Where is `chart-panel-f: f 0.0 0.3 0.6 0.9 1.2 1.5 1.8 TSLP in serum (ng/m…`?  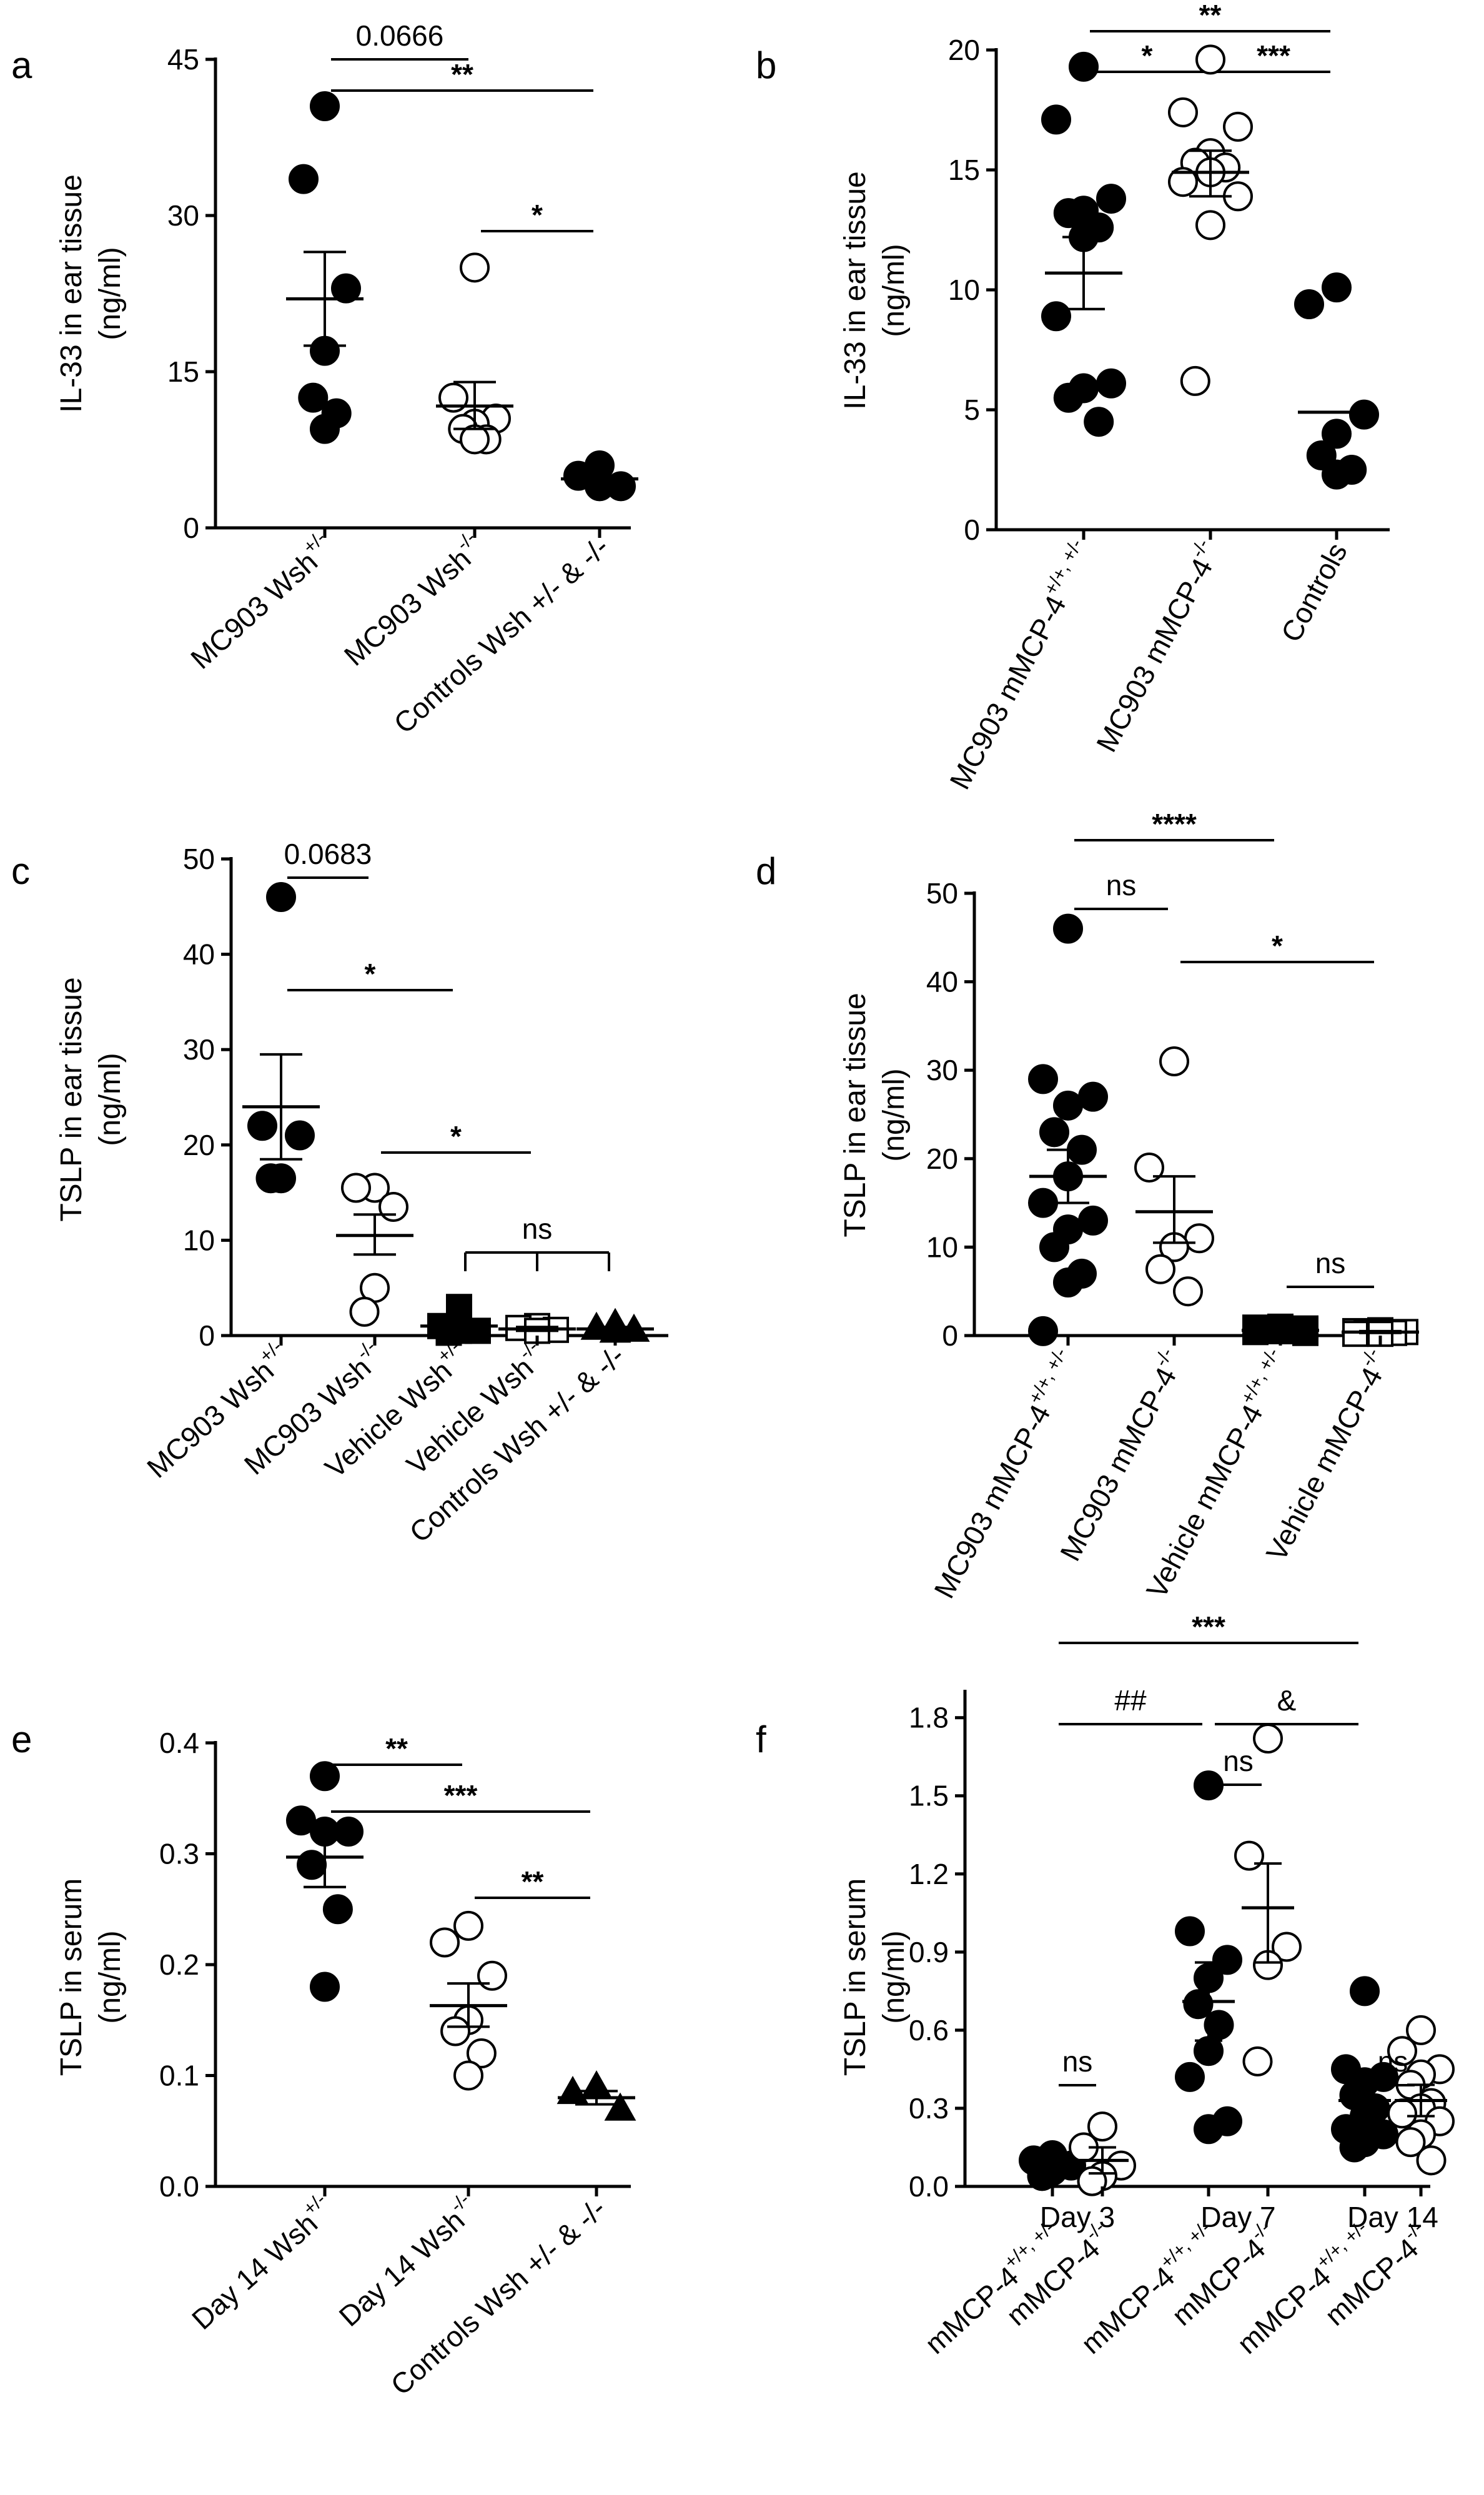 chart-panel-f: f 0.0 0.3 0.6 0.9 1.2 1.5 1.8 TSLP in serum (ng/m… is located at coordinates (1105, 1985).